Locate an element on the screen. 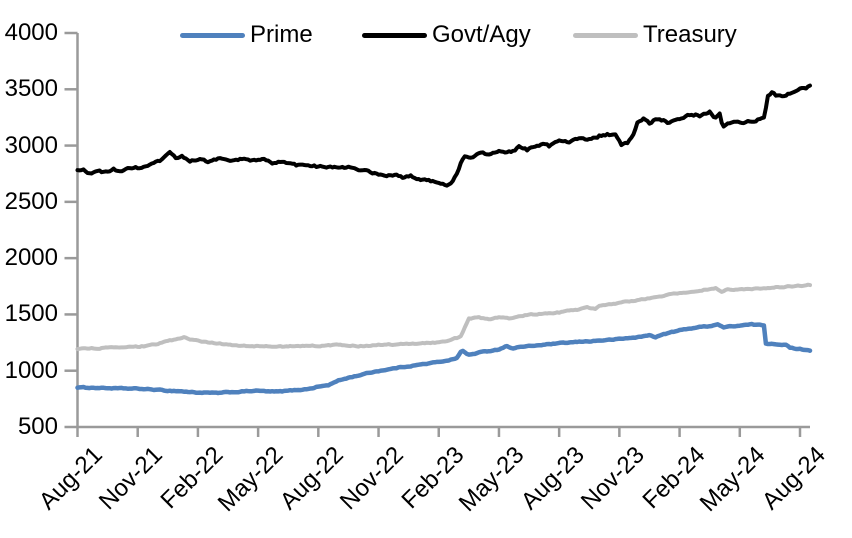 The width and height of the screenshot is (852, 538). y-axis-tick-label: 2500 is located at coordinates (31, 201).